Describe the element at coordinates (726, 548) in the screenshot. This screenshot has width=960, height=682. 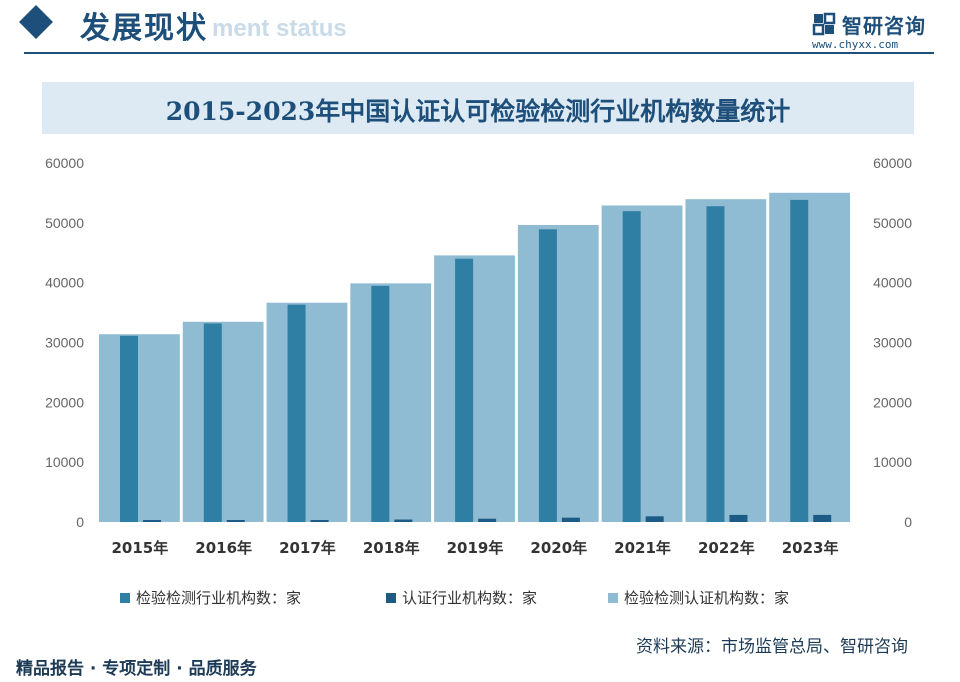
I see `x-tick-label: 2022年` at that location.